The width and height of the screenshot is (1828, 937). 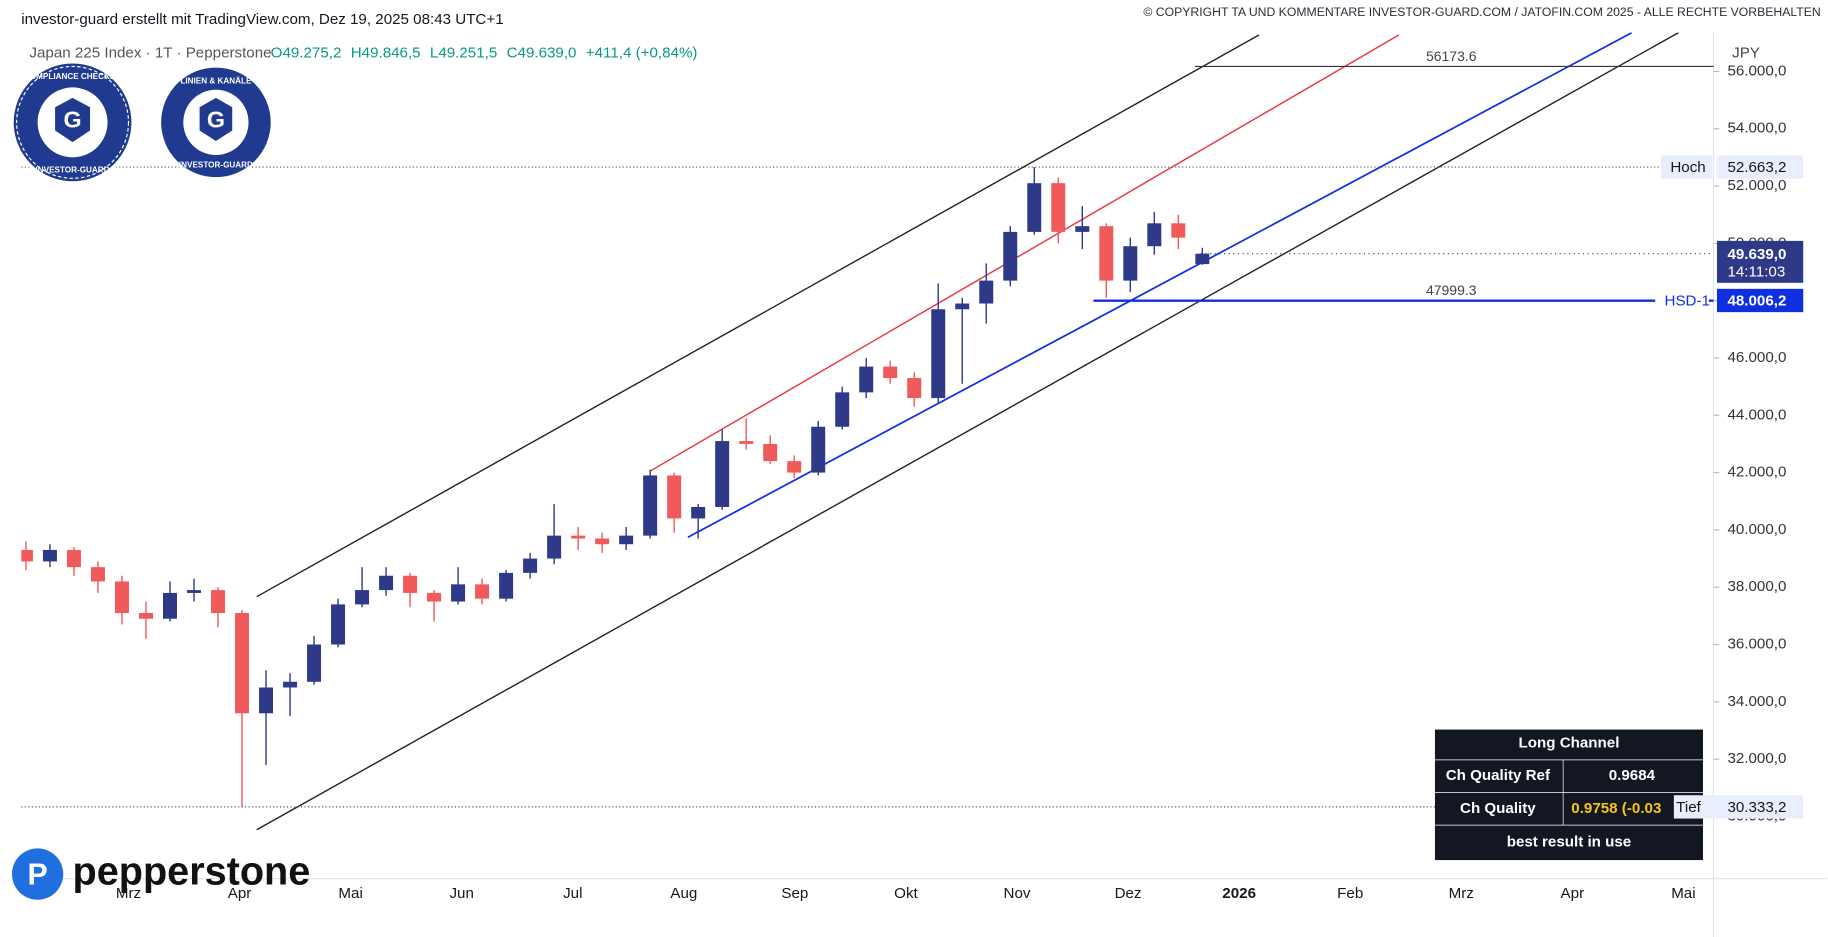 What do you see at coordinates (1239, 893) in the screenshot?
I see `x-tick-label: 2026` at bounding box center [1239, 893].